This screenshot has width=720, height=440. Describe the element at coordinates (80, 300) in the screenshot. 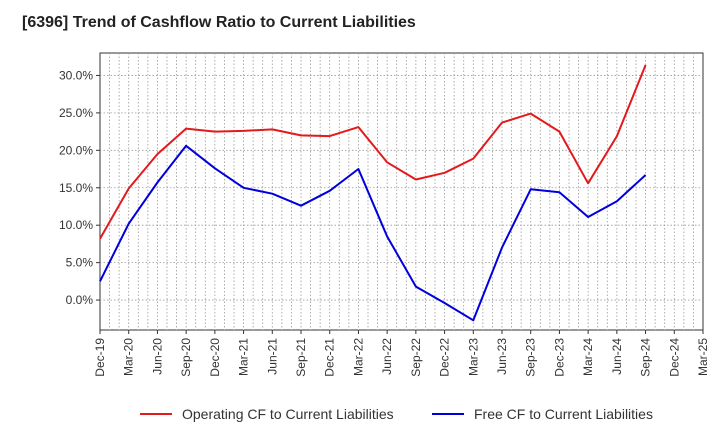

I see `y-tick-label: 0.0%` at that location.